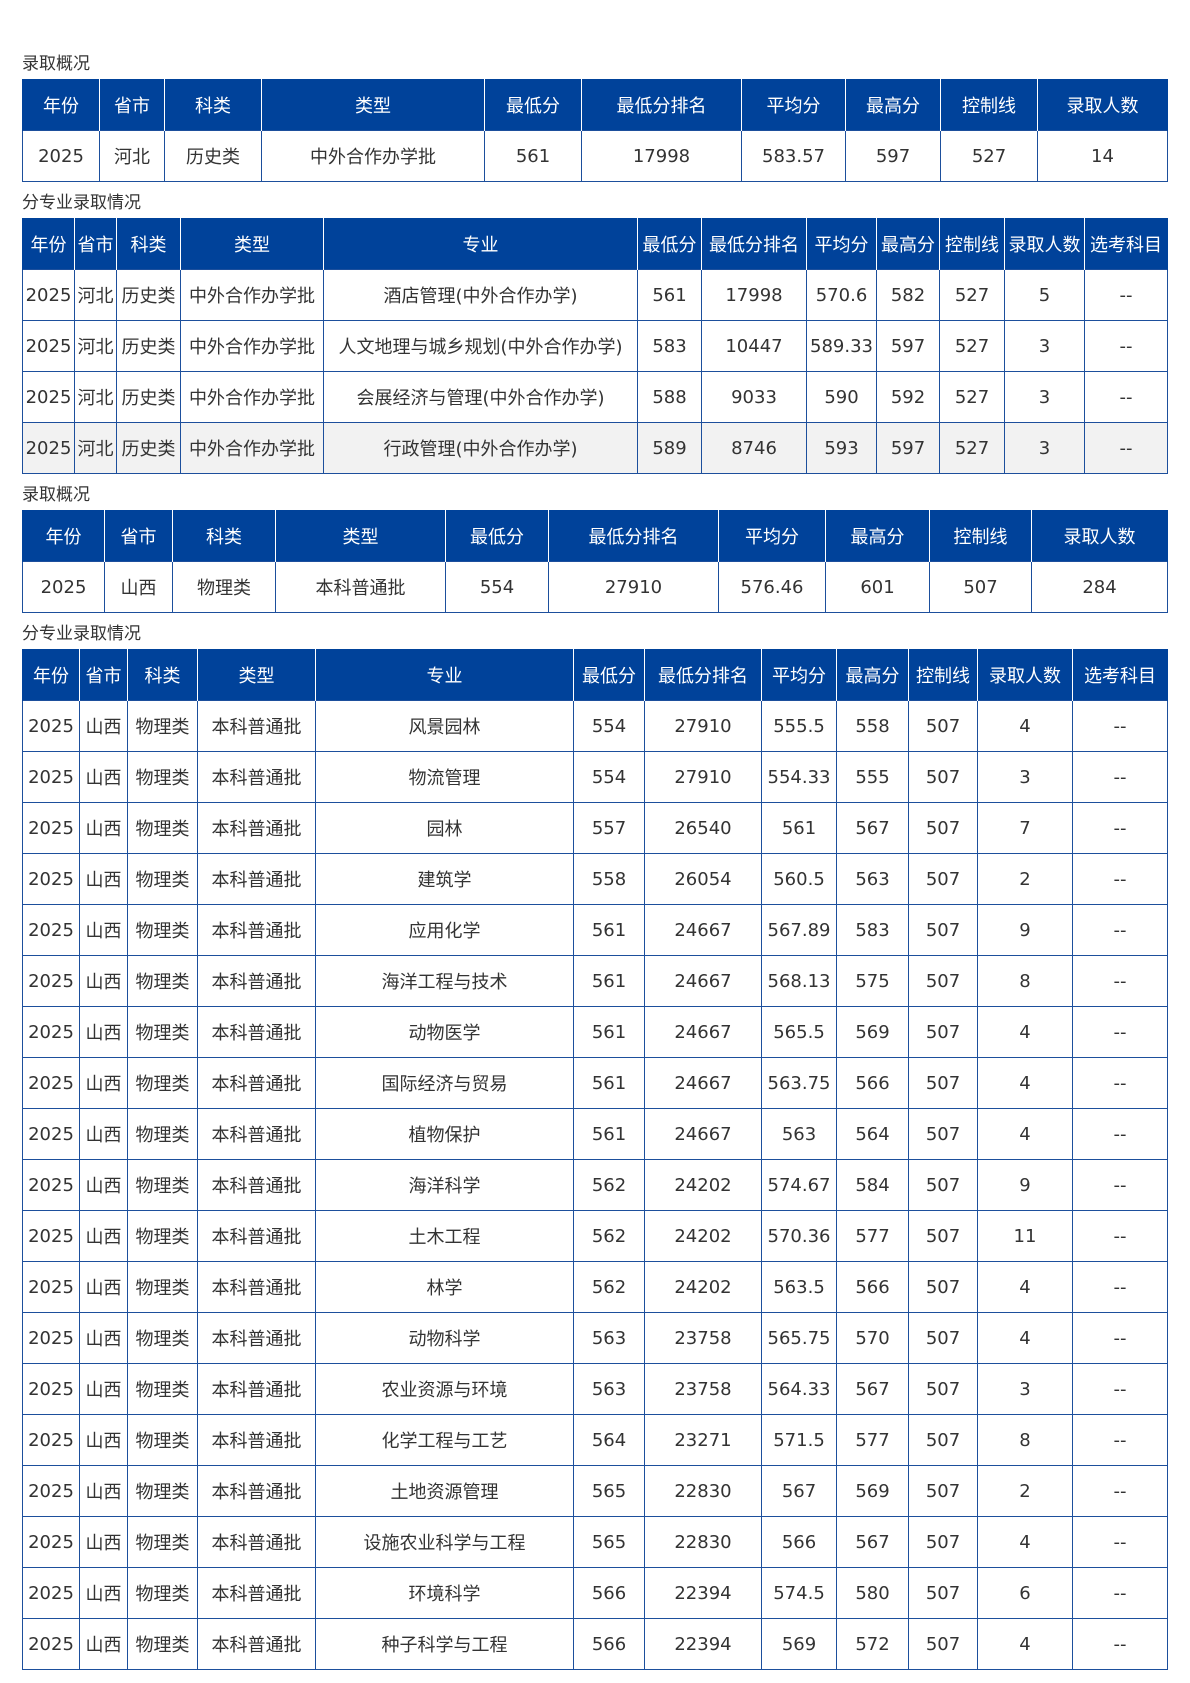 The image size is (1190, 1683). What do you see at coordinates (799, 1440) in the screenshot?
I see `table-cell: 571.5` at bounding box center [799, 1440].